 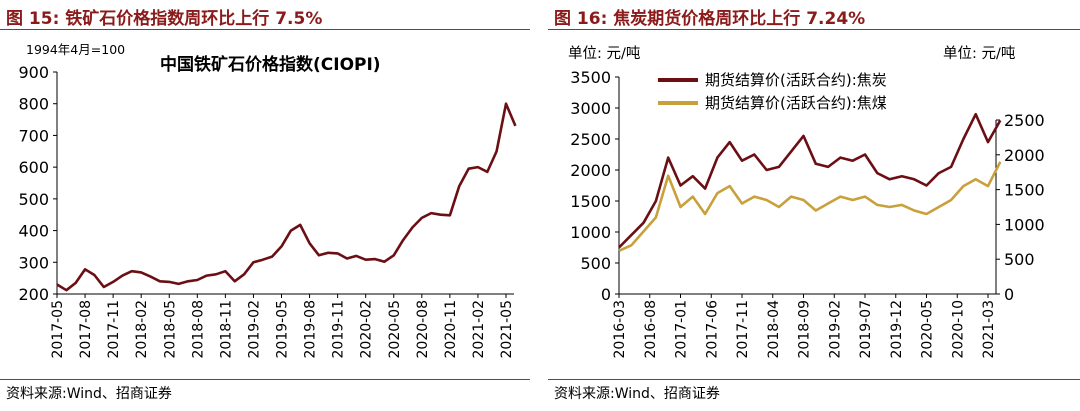 What do you see at coordinates (805, 329) in the screenshot?
I see `right-x-tick-label: 2018-09` at bounding box center [805, 329].